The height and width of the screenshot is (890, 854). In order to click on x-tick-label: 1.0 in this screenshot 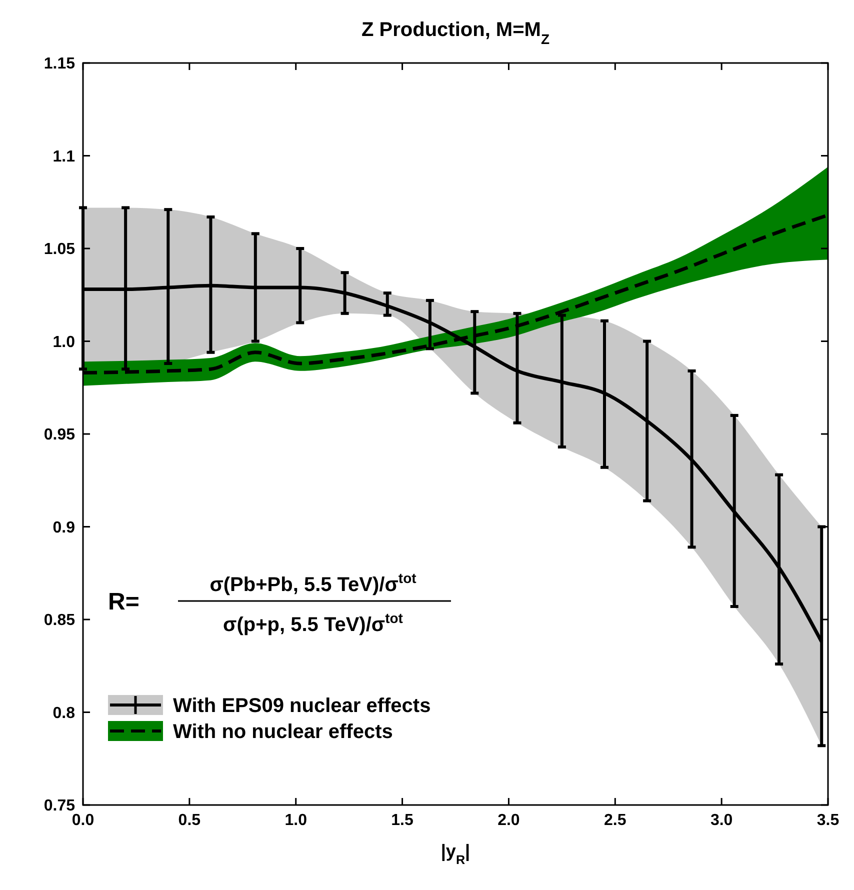, I will do `click(296, 820)`.